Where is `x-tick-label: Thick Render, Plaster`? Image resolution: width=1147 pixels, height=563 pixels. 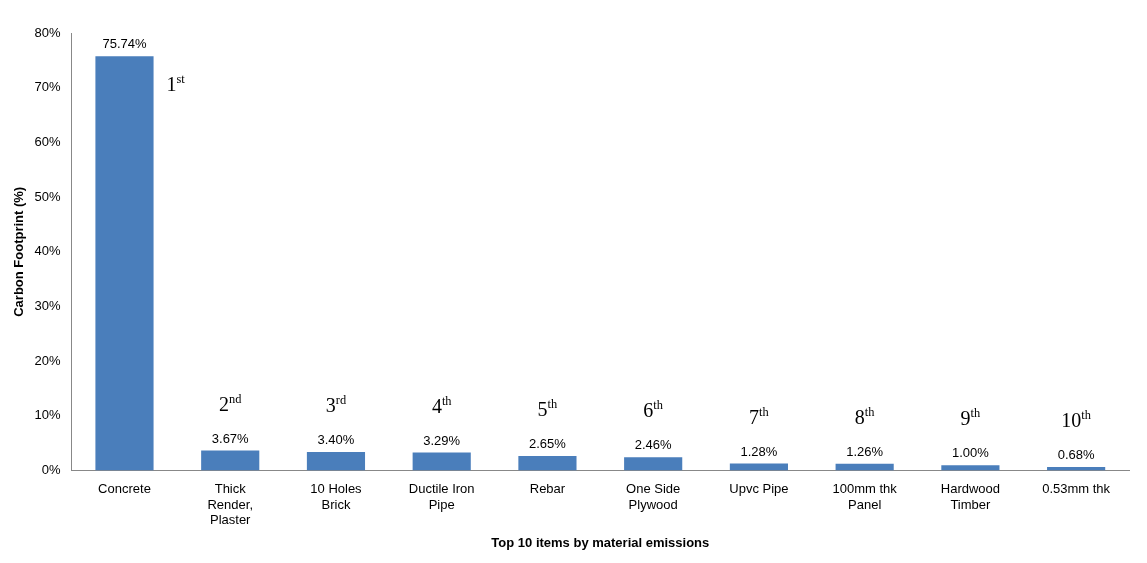 x-tick-label: Thick Render, Plaster is located at coordinates (230, 504).